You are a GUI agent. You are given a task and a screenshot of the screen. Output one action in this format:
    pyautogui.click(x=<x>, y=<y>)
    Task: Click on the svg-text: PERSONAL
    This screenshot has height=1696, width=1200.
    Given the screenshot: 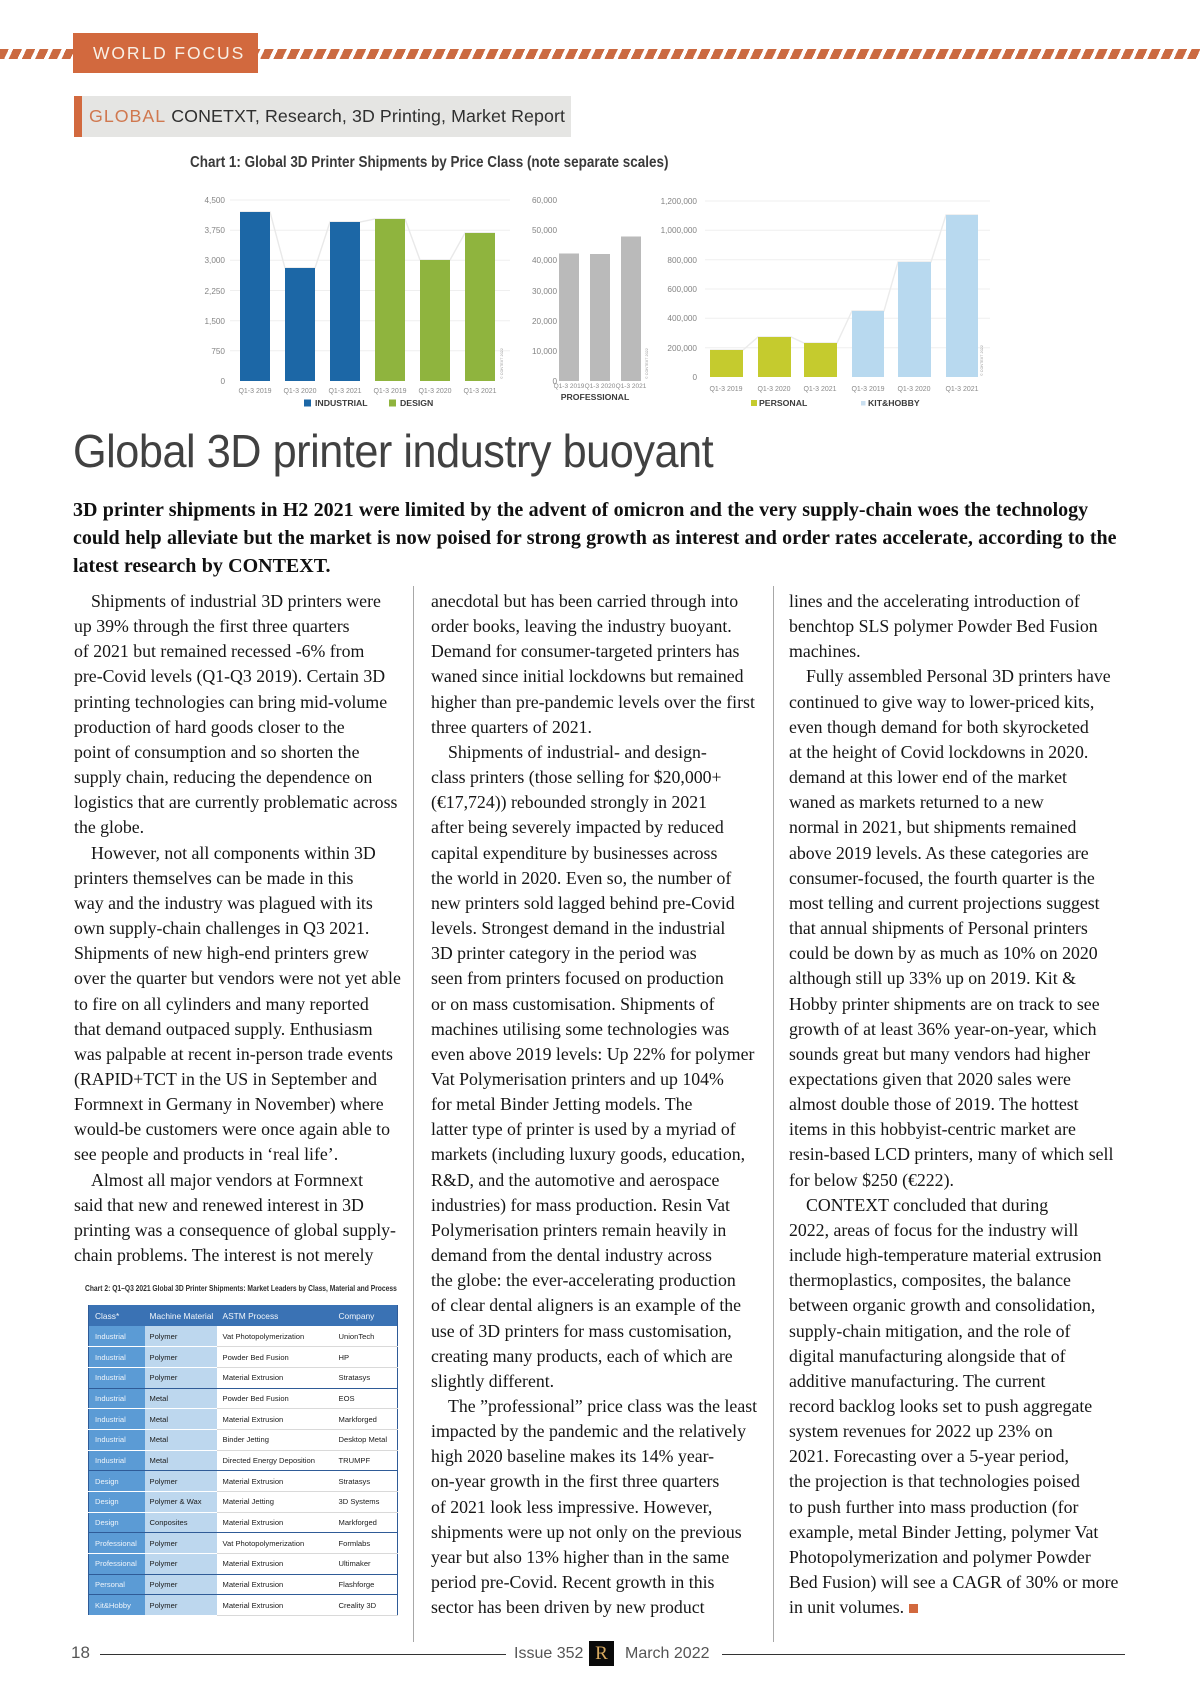 What is the action you would take?
    pyautogui.click(x=783, y=403)
    